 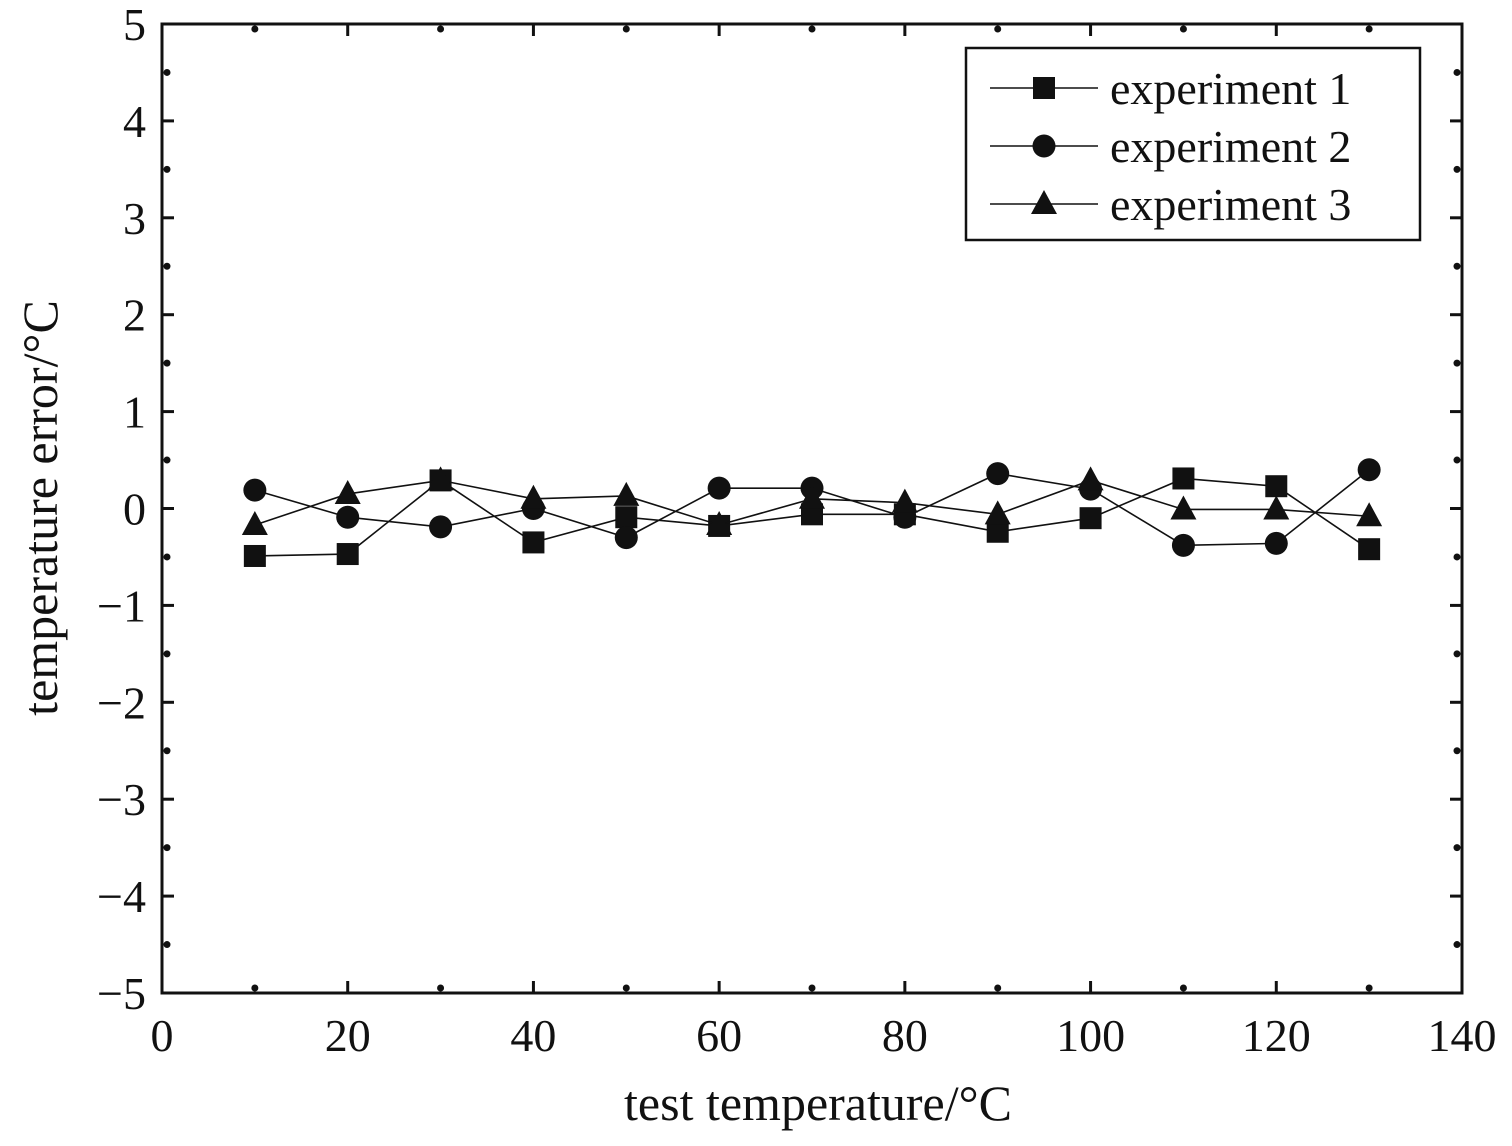 I want to click on x-tick-label: 120, so click(x=1276, y=1035).